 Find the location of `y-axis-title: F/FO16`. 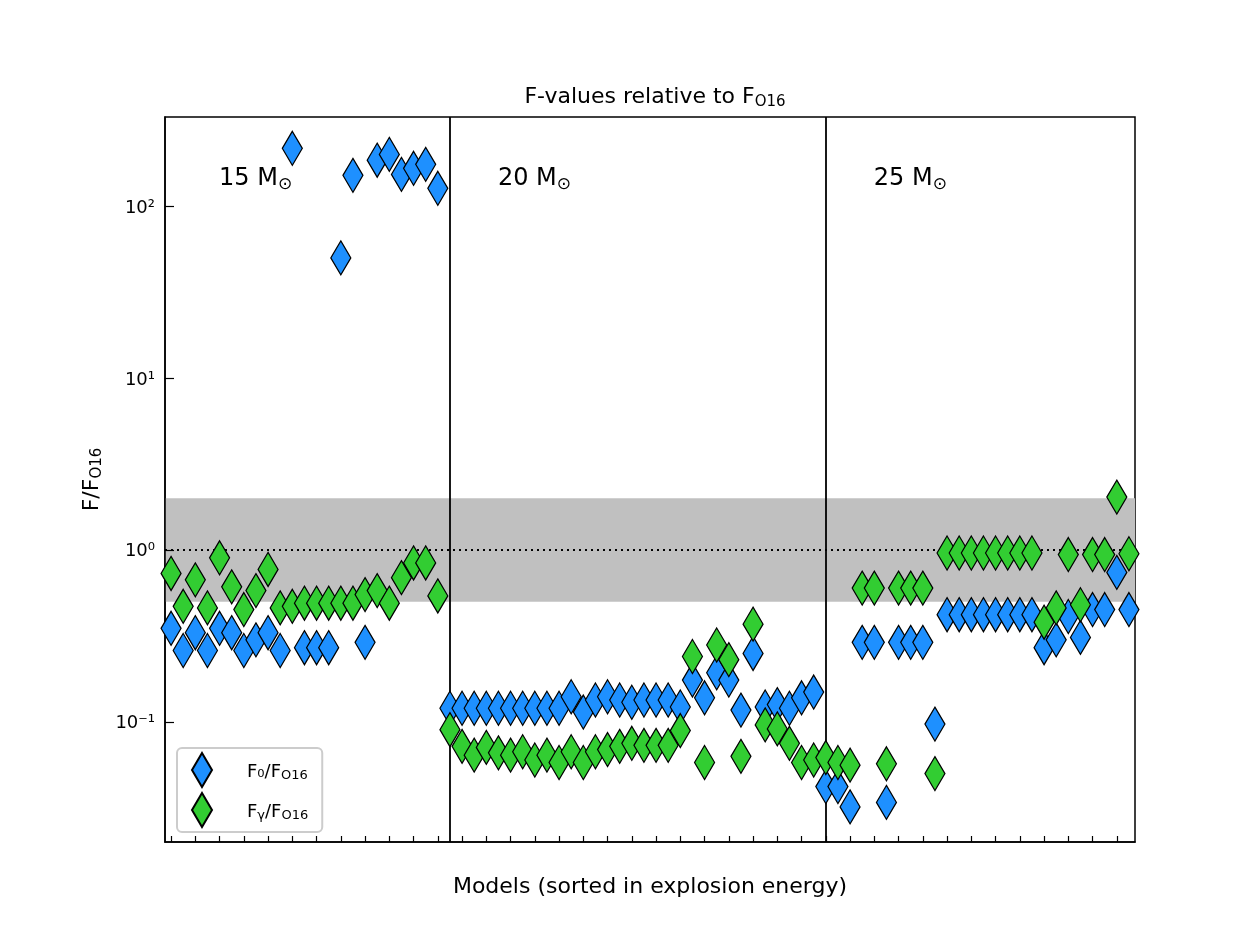

y-axis-title: F/FO16 is located at coordinates (91, 479).